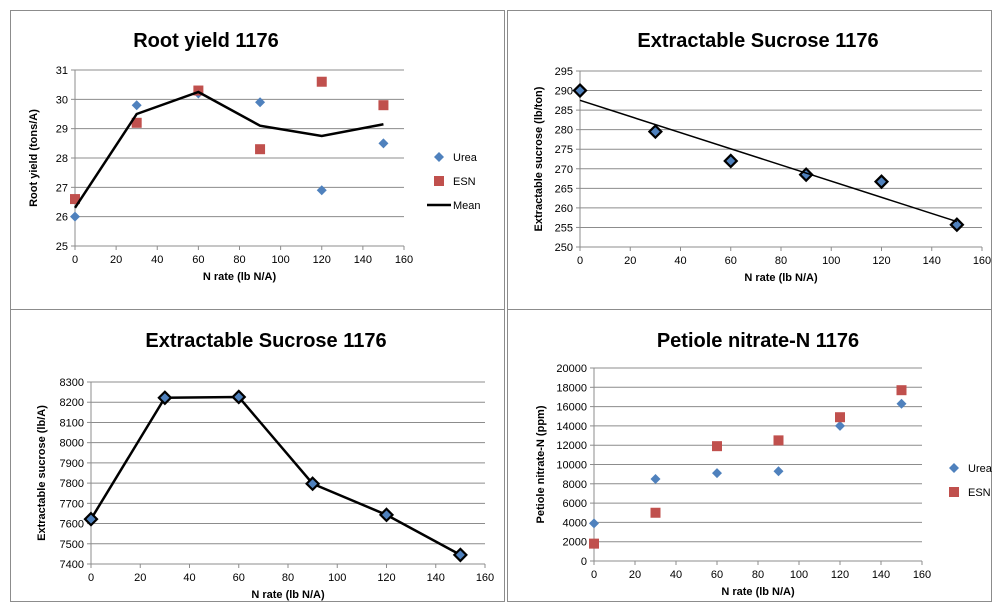 The height and width of the screenshot is (603, 992). I want to click on series-mean, so click(228, 149).